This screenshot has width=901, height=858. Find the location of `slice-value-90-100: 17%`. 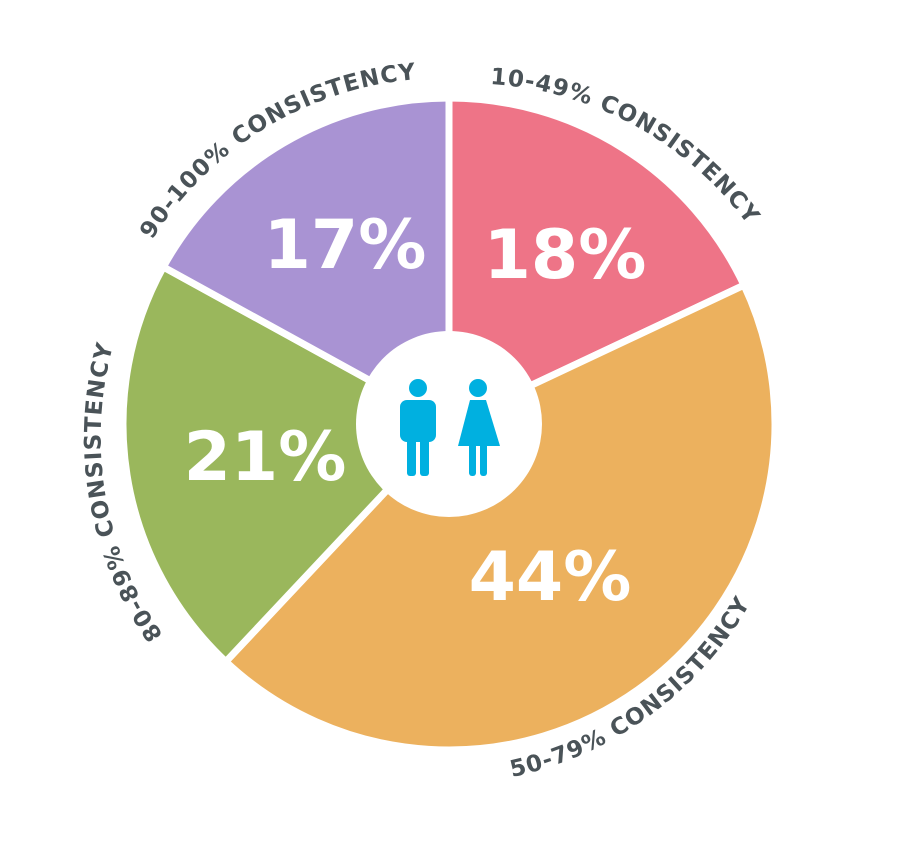

slice-value-90-100: 17% is located at coordinates (345, 245).